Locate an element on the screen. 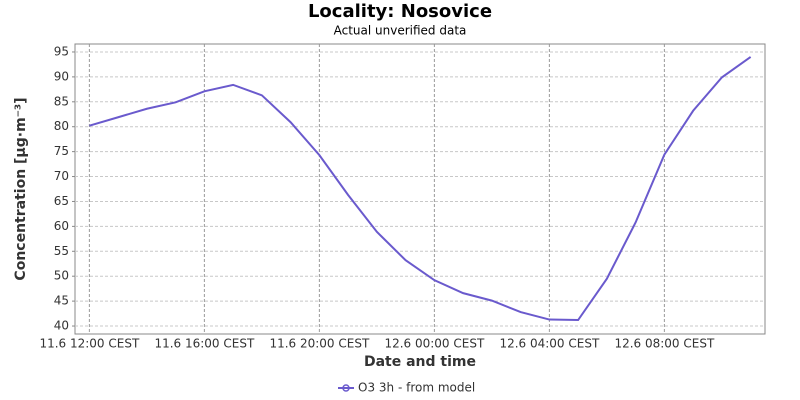 This screenshot has width=800, height=400. chart-title: Locality: Nosovice is located at coordinates (400, 11).